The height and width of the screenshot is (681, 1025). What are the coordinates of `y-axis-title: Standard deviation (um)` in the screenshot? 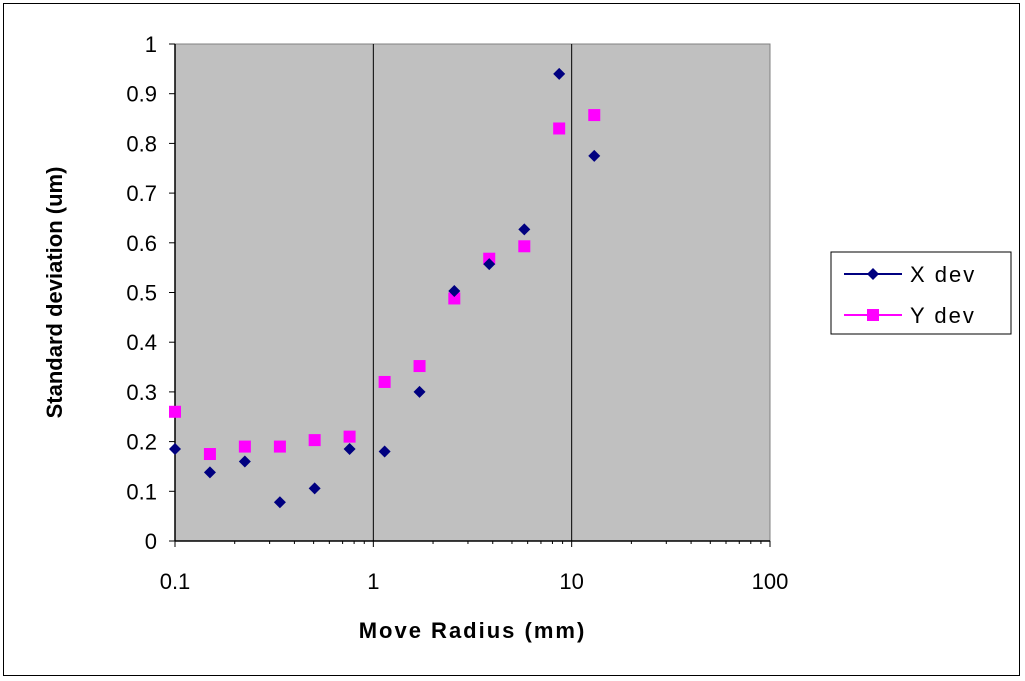 It's located at (54, 293).